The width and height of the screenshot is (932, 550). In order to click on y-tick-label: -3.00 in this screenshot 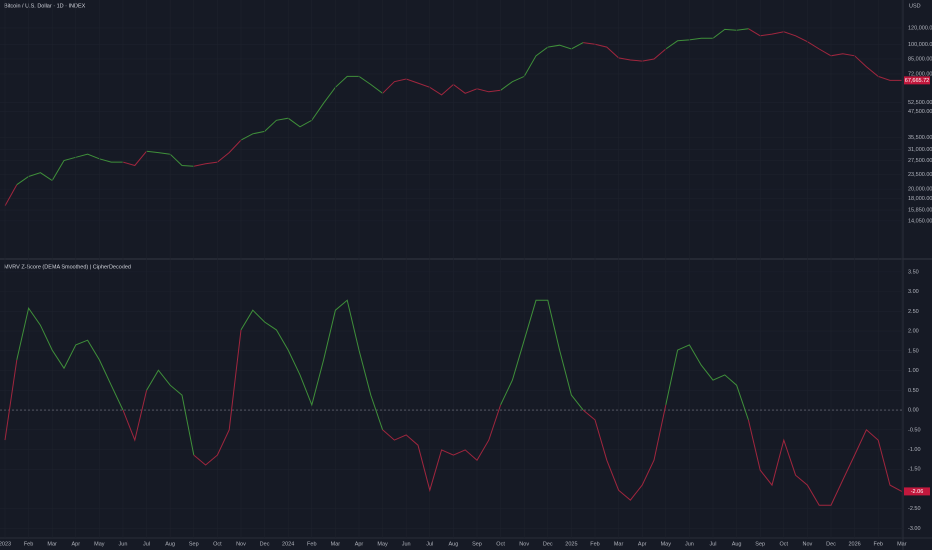, I will do `click(914, 529)`.